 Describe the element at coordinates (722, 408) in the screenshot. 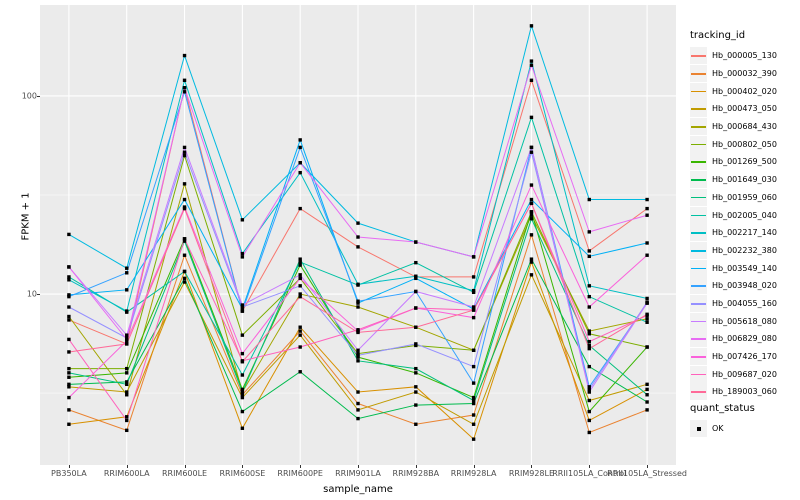

I see `legend-title-quant: quant_status` at that location.